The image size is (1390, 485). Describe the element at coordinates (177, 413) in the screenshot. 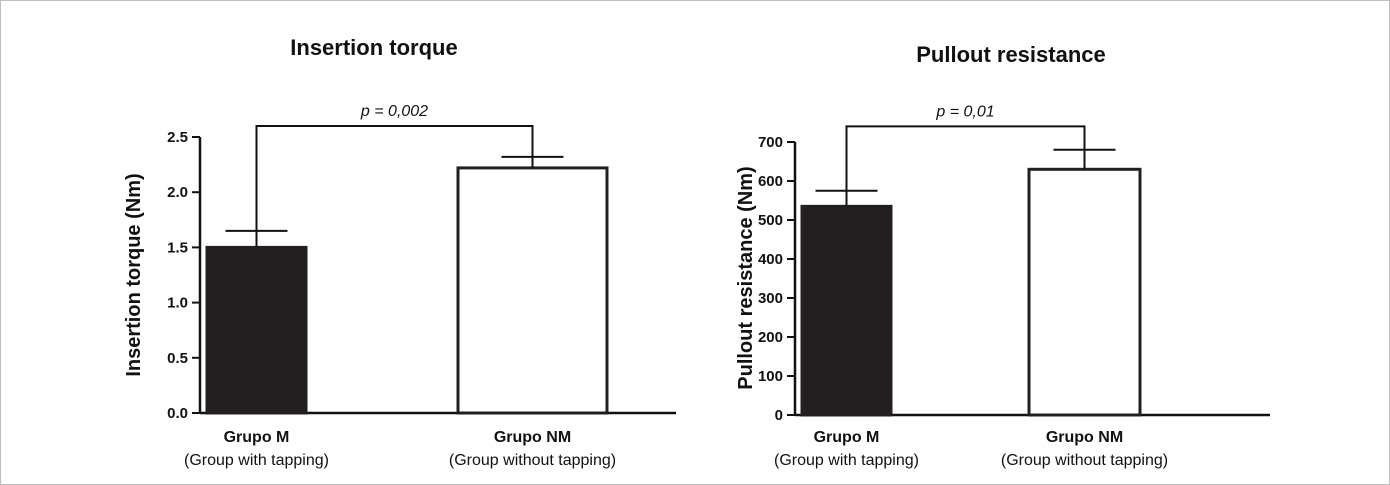

I see `y-tick-label-1-0: 0.0` at that location.